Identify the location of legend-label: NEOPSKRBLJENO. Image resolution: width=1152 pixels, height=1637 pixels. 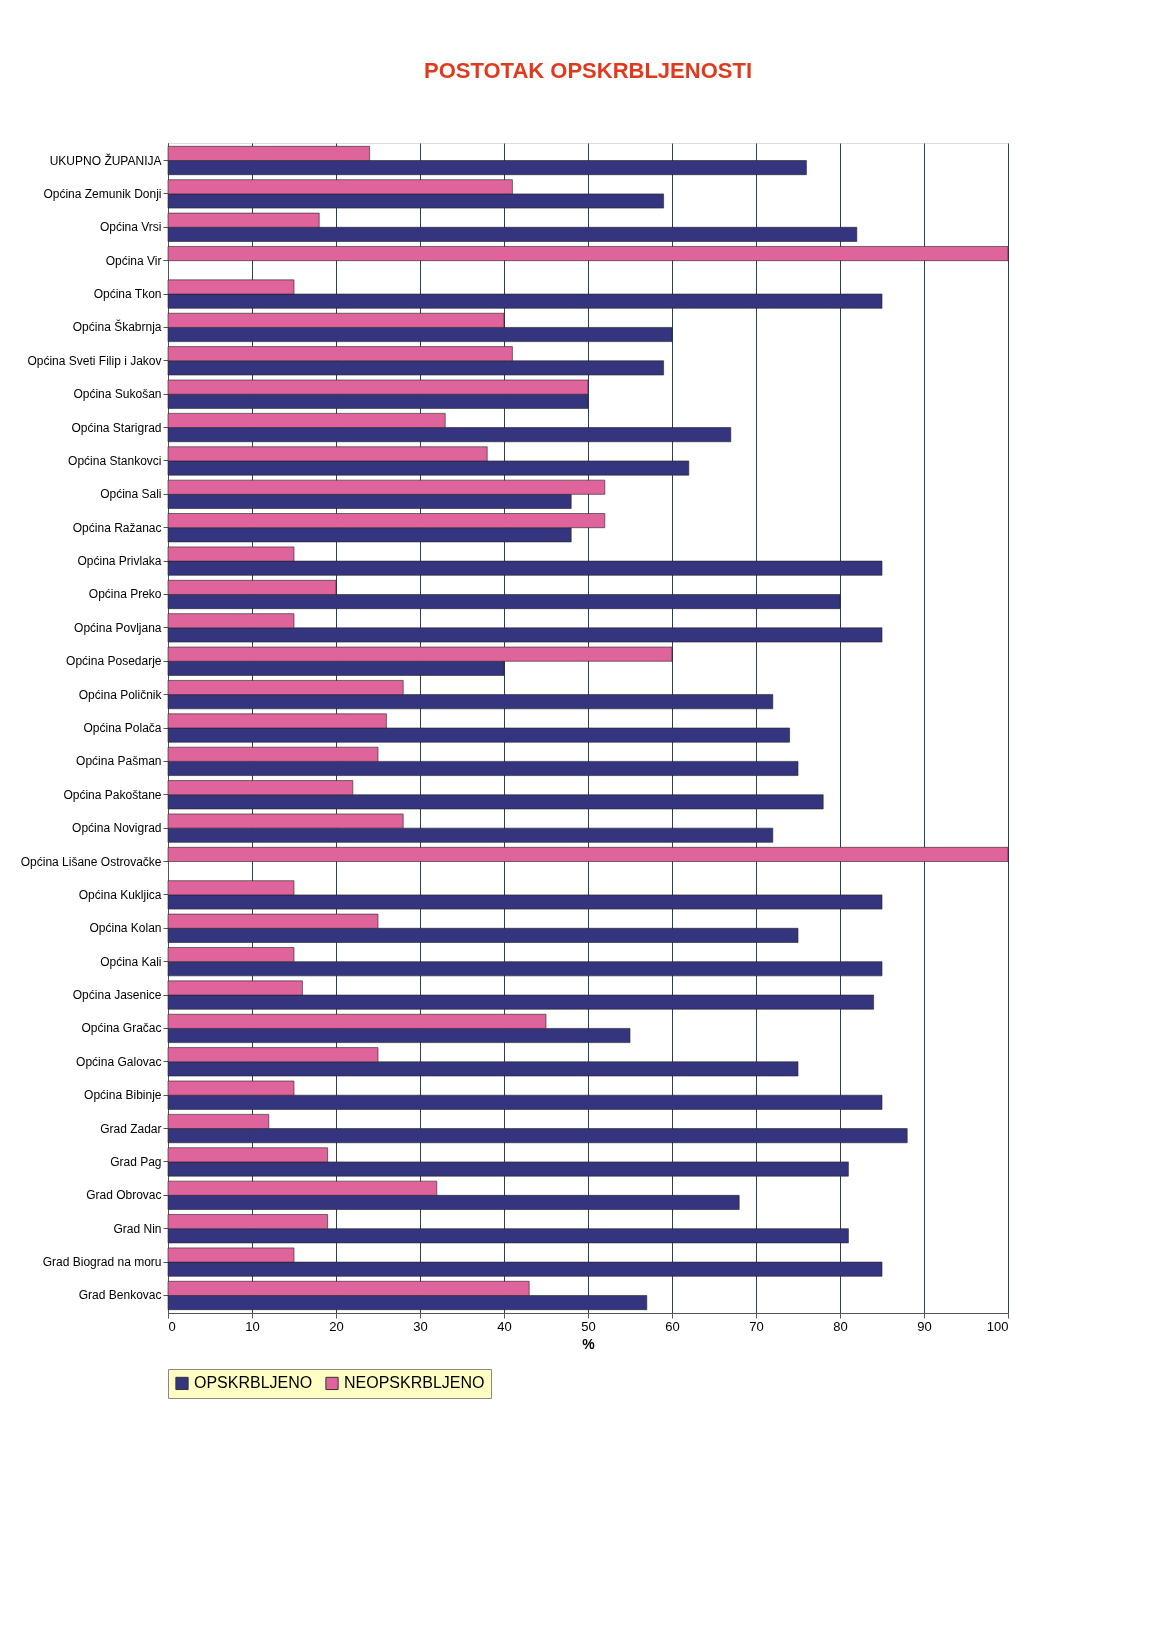
(414, 1383).